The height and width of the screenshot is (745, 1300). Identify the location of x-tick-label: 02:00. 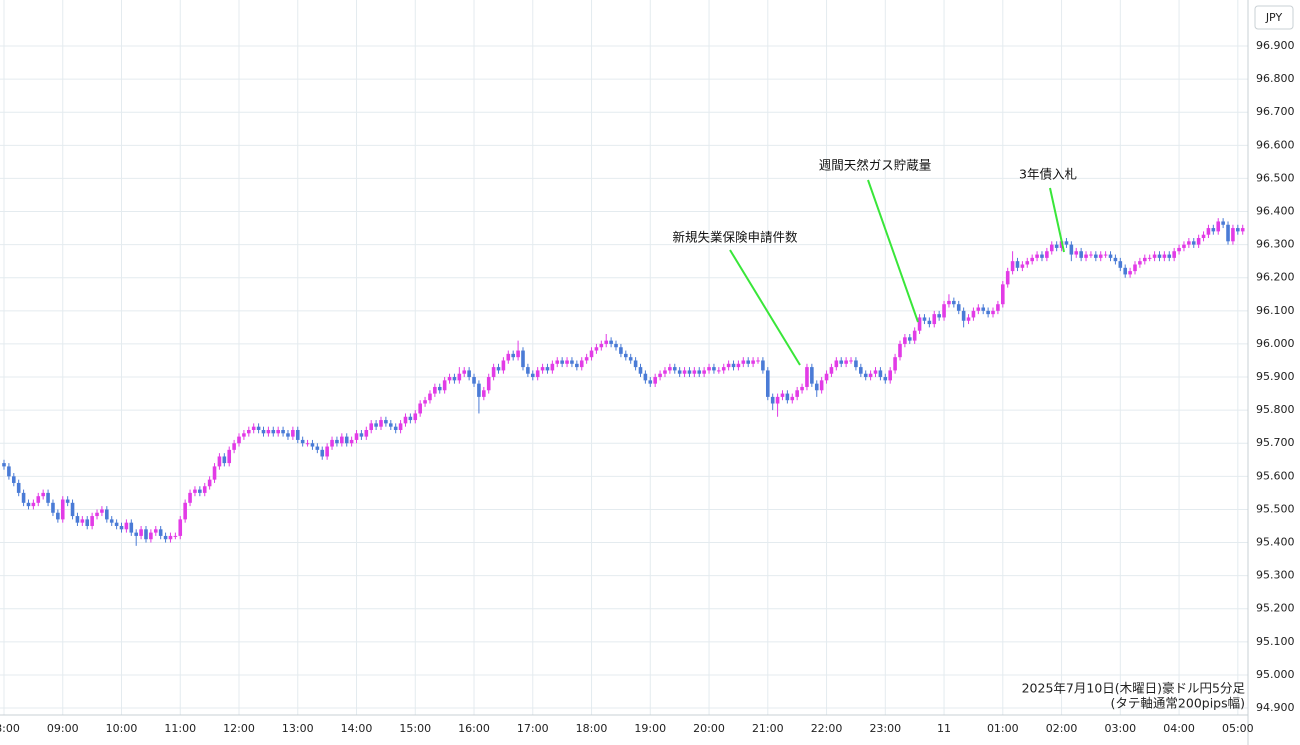
(1062, 728).